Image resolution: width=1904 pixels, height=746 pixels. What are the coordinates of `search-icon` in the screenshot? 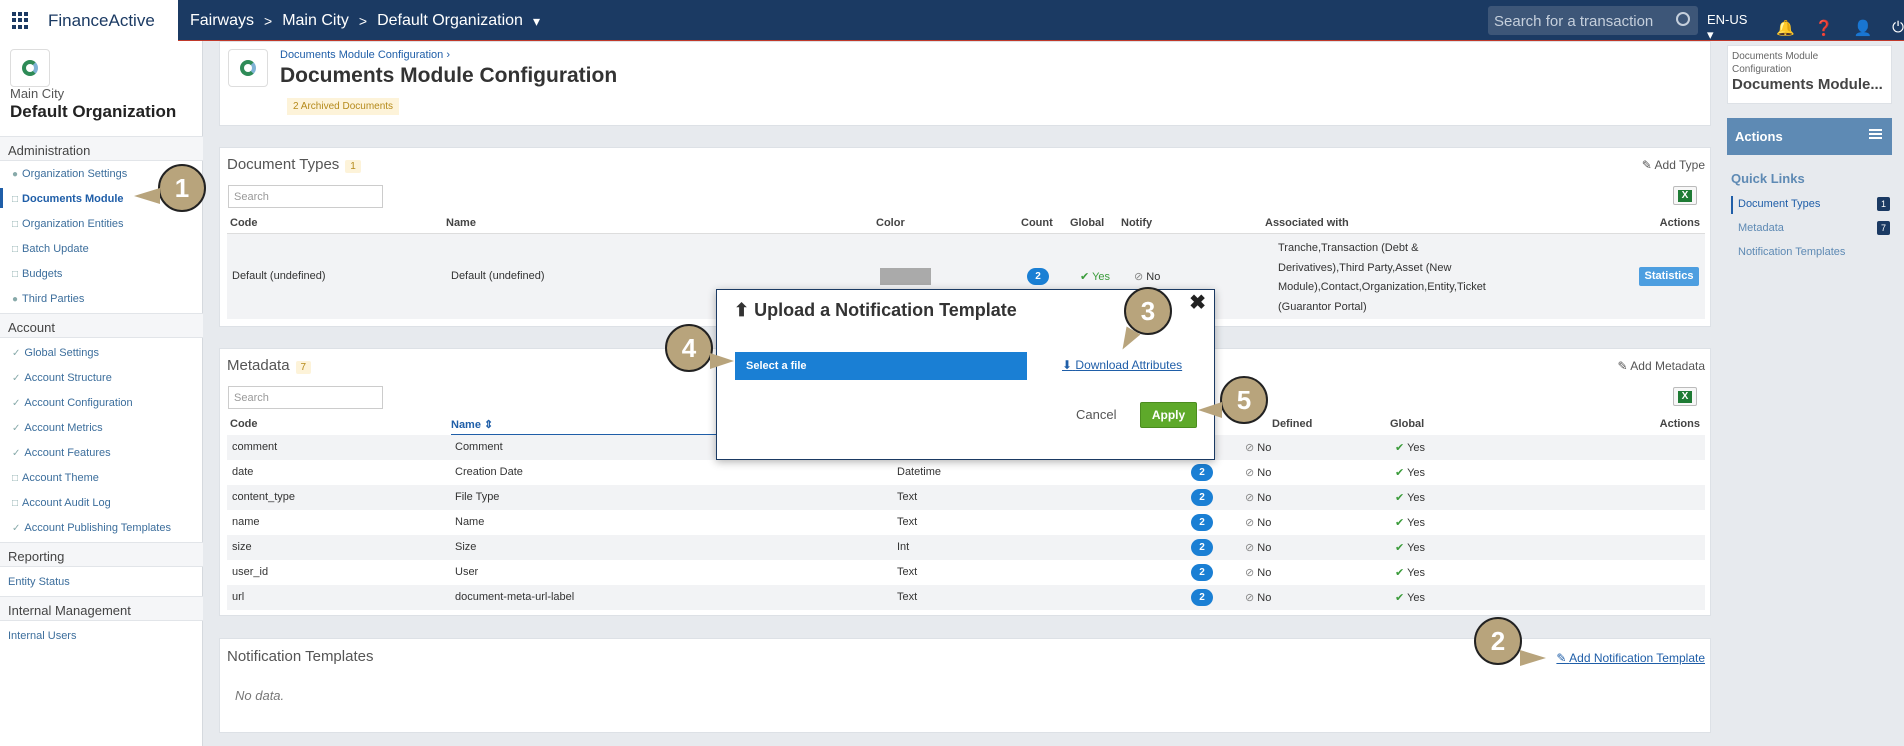 It's located at (1683, 19).